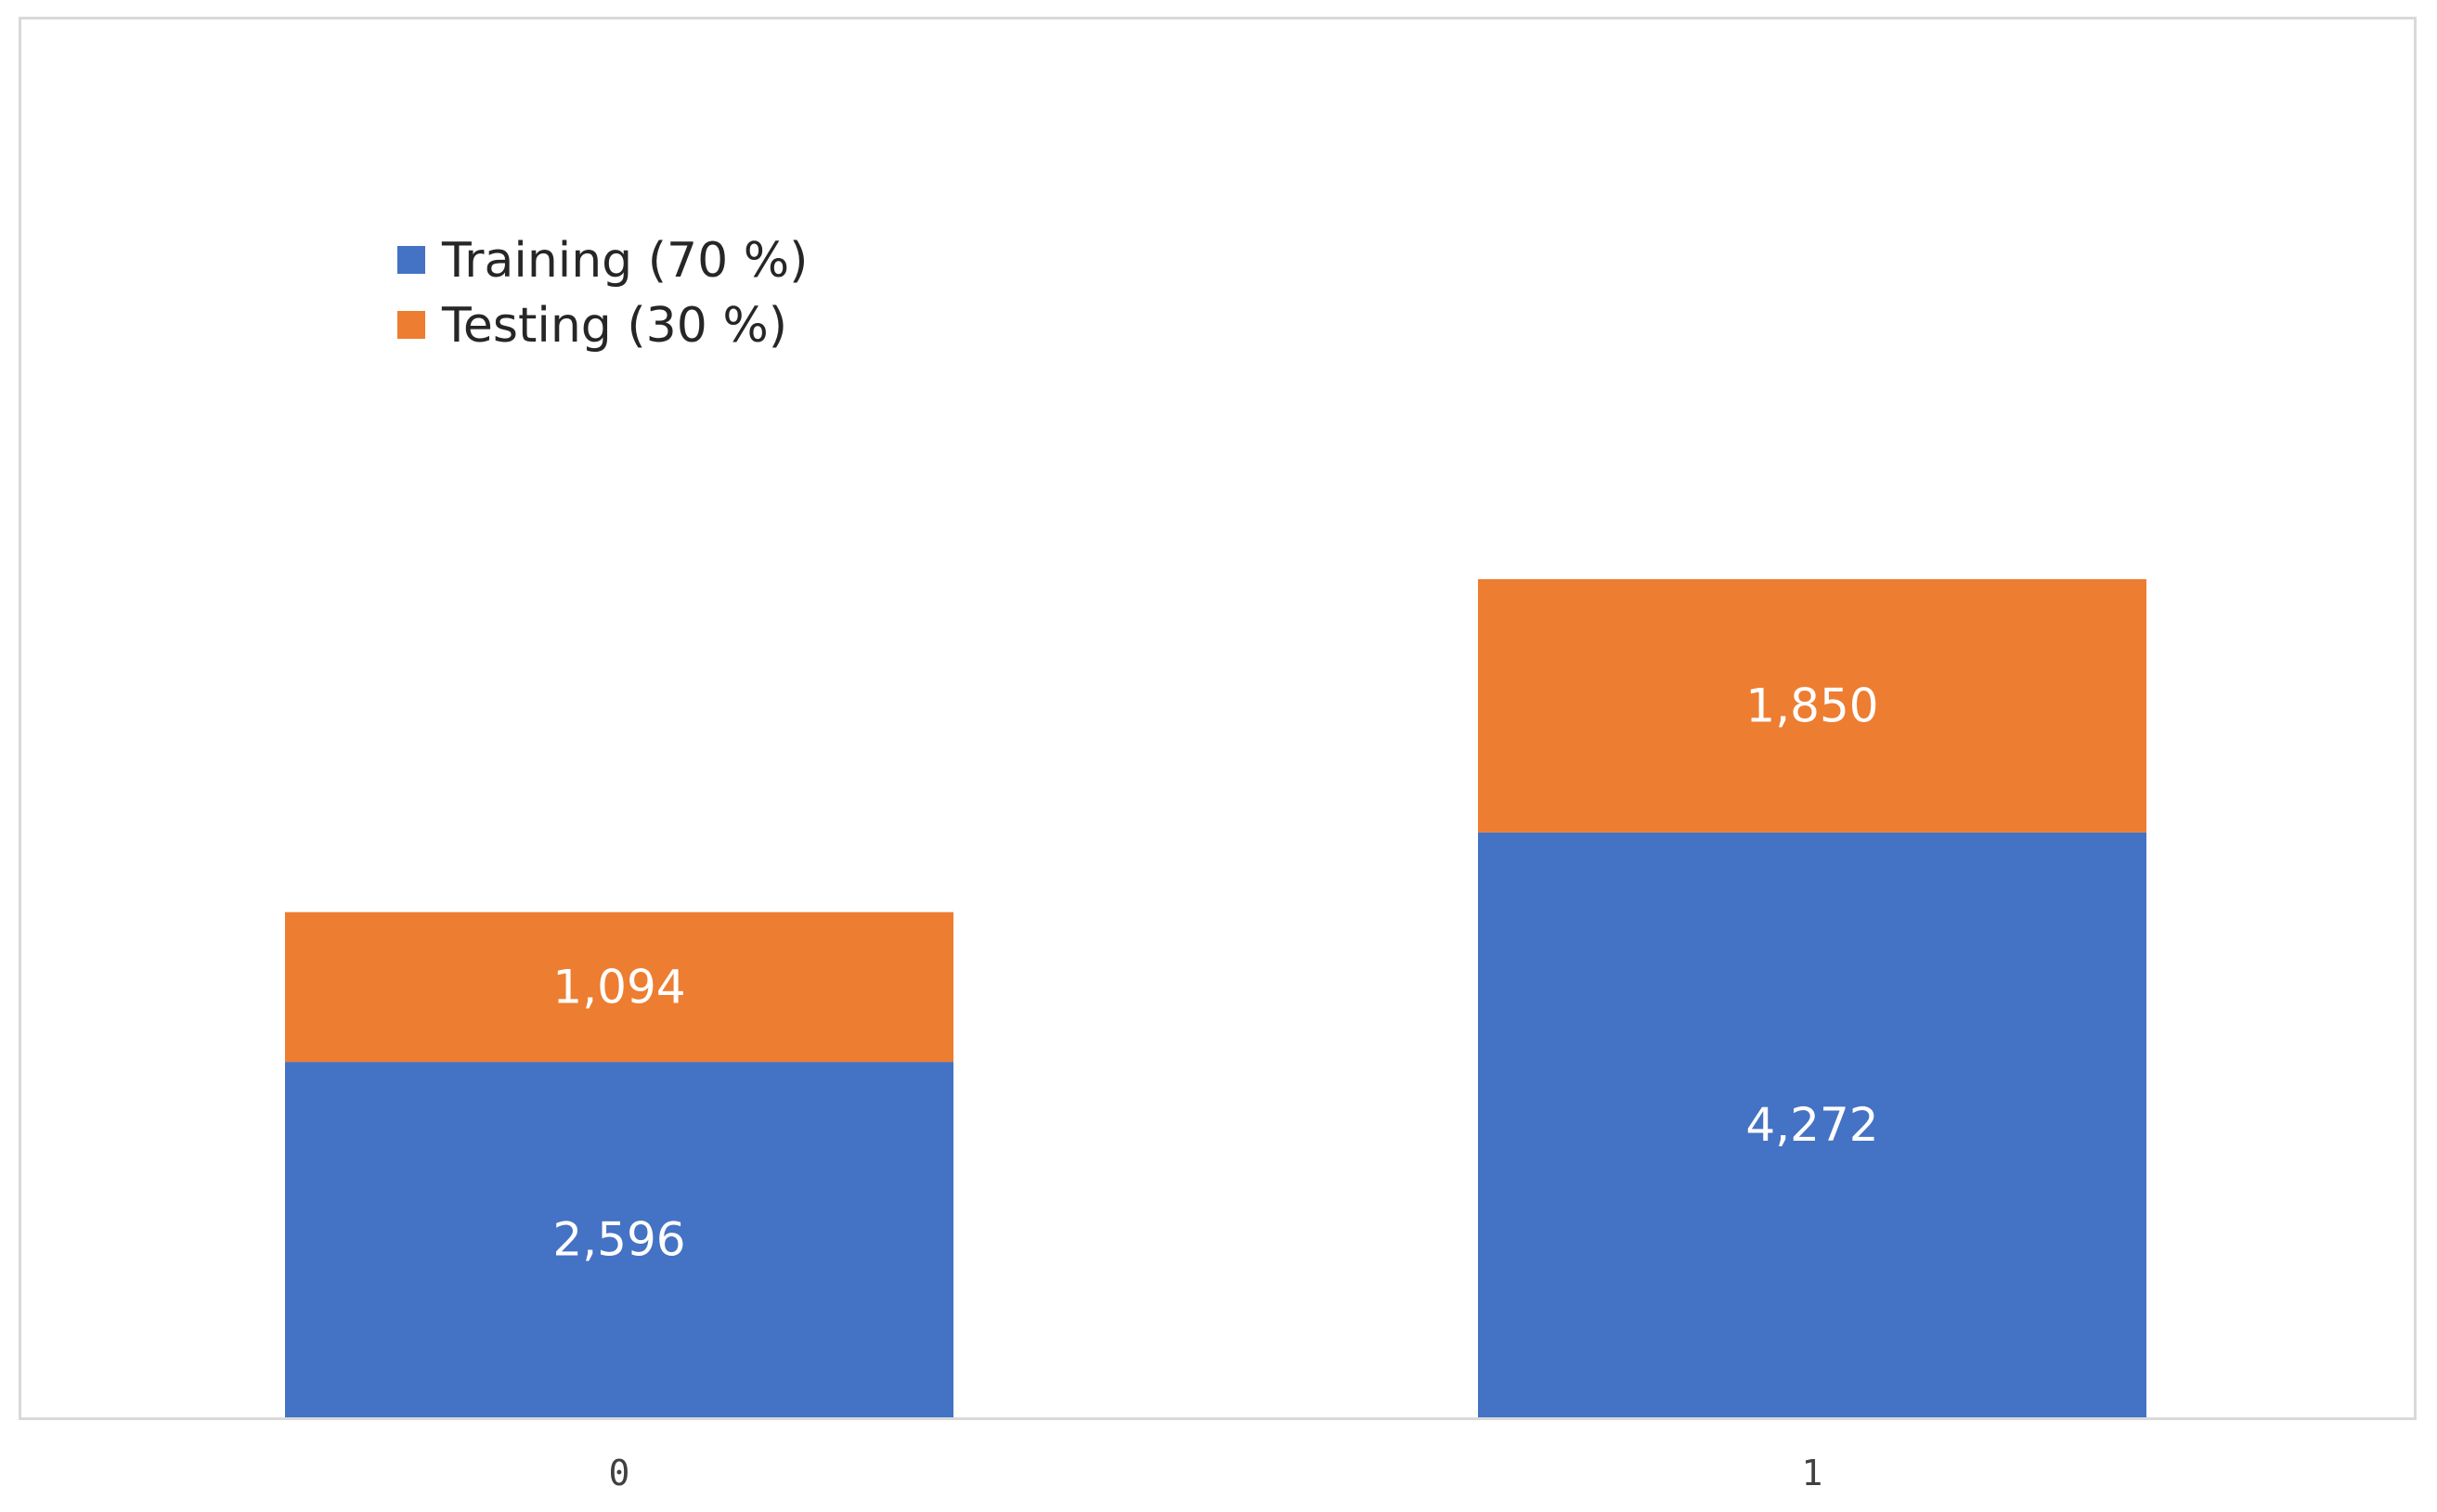  I want to click on x-tick-label-1: 1, so click(1813, 1473).